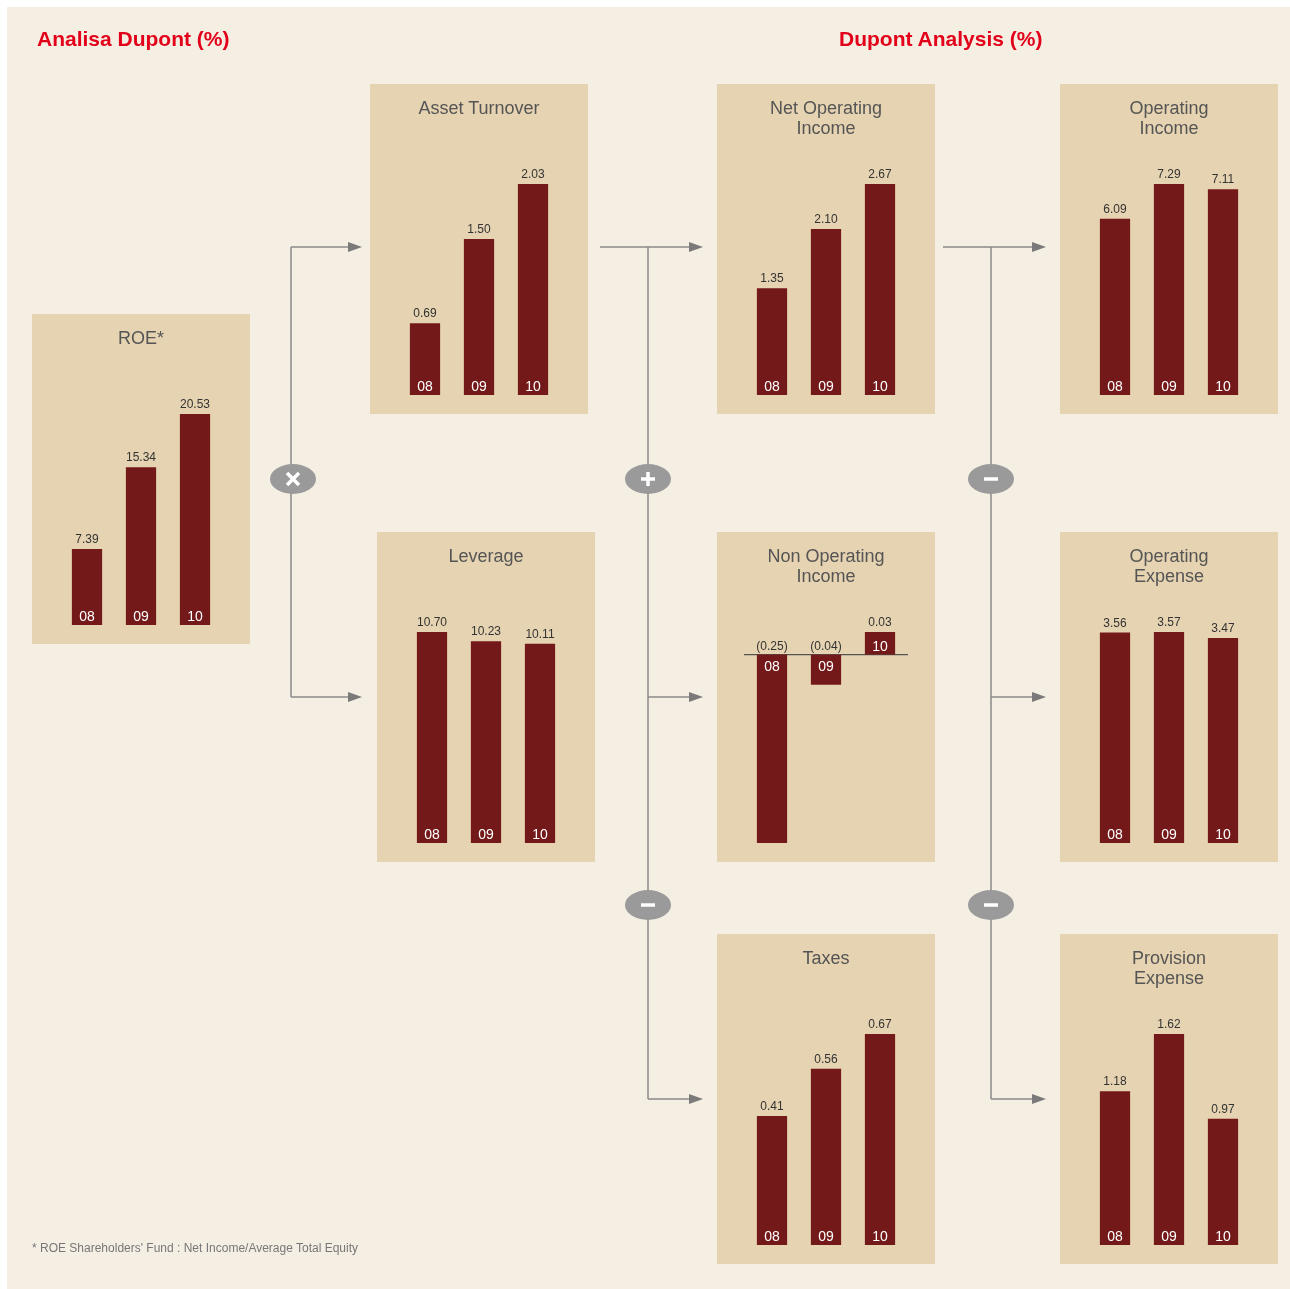 Image resolution: width=1290 pixels, height=1289 pixels. What do you see at coordinates (826, 958) in the screenshot?
I see `chart-title: Taxes` at bounding box center [826, 958].